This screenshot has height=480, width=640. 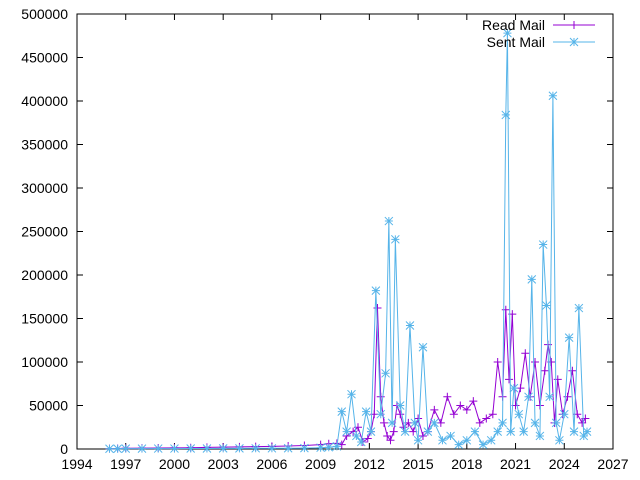 I want to click on y-tick-label: 0, so click(x=64, y=449).